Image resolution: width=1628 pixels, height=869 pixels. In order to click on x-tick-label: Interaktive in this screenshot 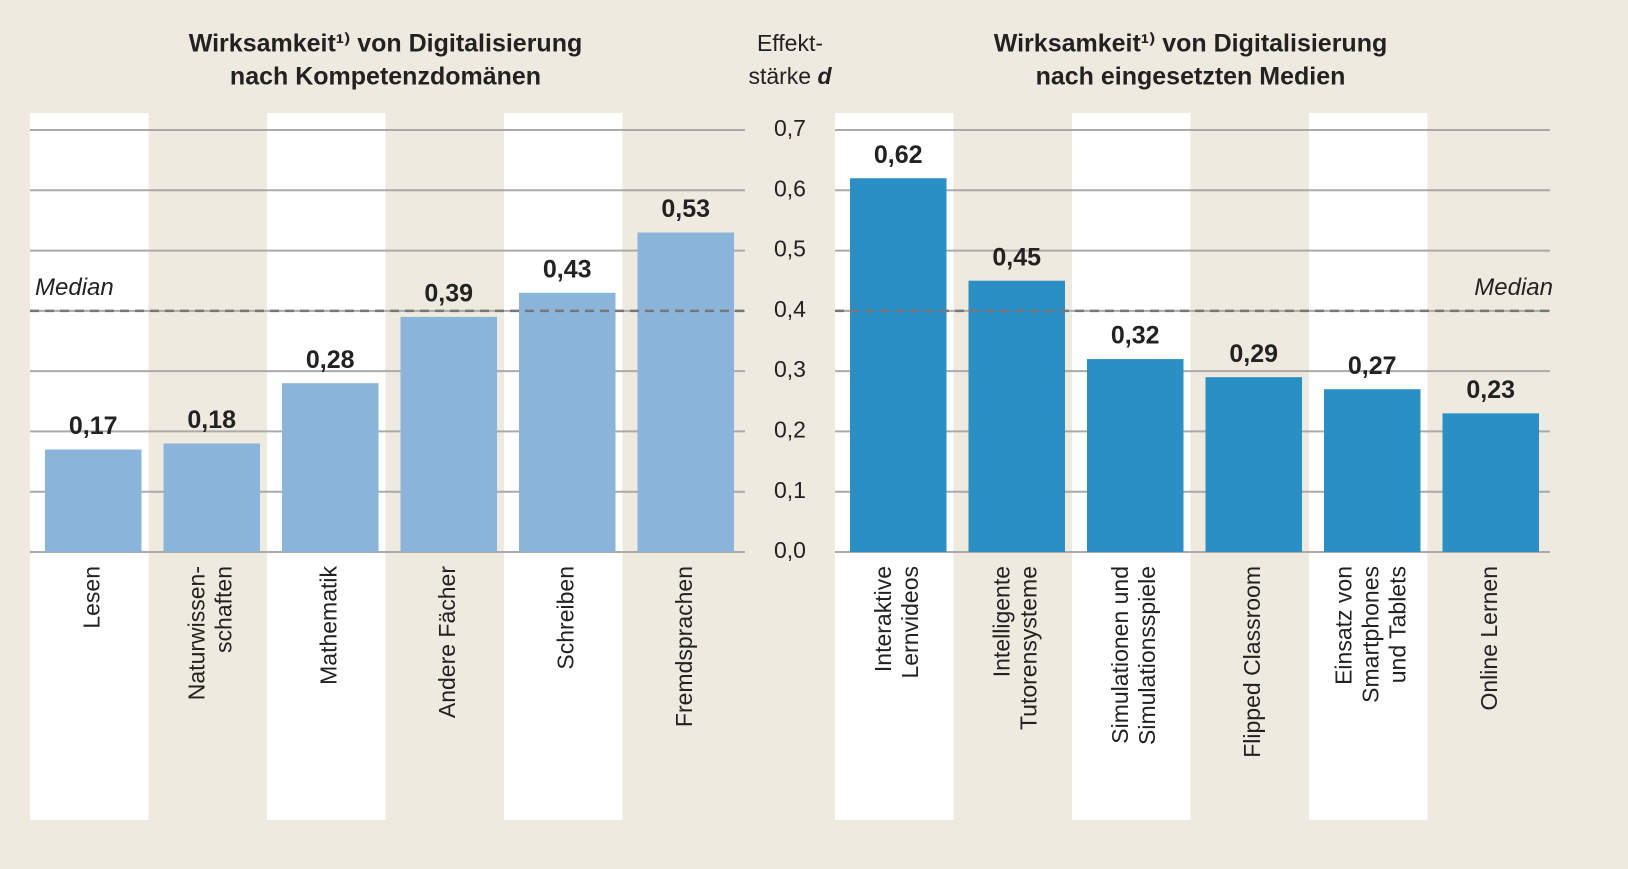, I will do `click(883, 619)`.